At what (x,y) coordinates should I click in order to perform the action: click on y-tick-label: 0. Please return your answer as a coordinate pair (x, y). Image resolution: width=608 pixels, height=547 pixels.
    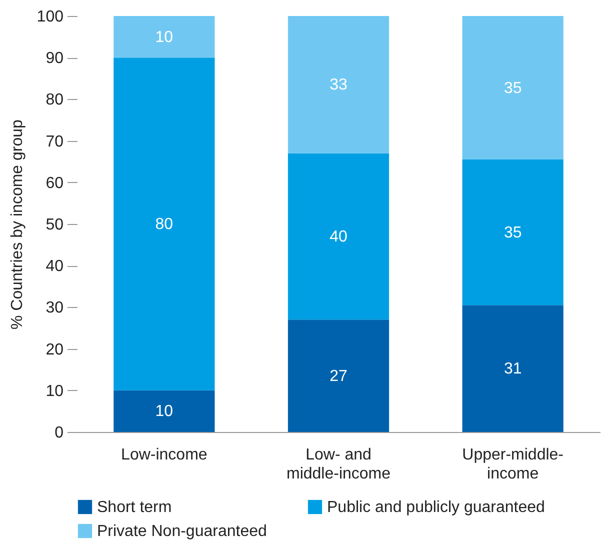
    Looking at the image, I should click on (59, 433).